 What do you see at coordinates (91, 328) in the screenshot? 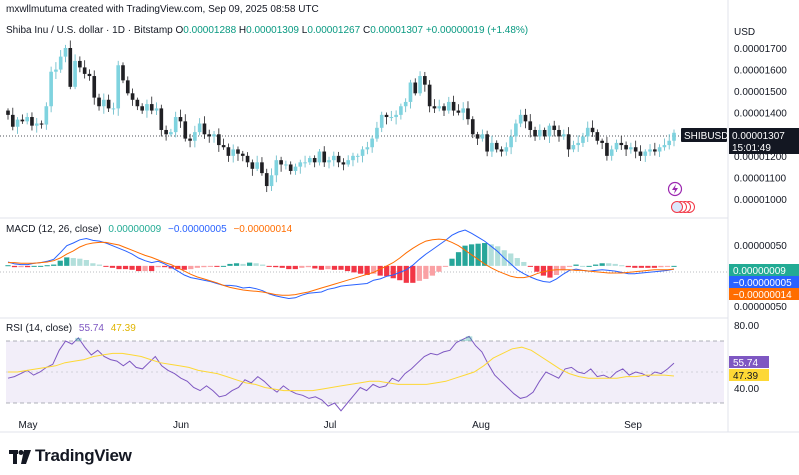
I see `rsi-value: 55.74` at bounding box center [91, 328].